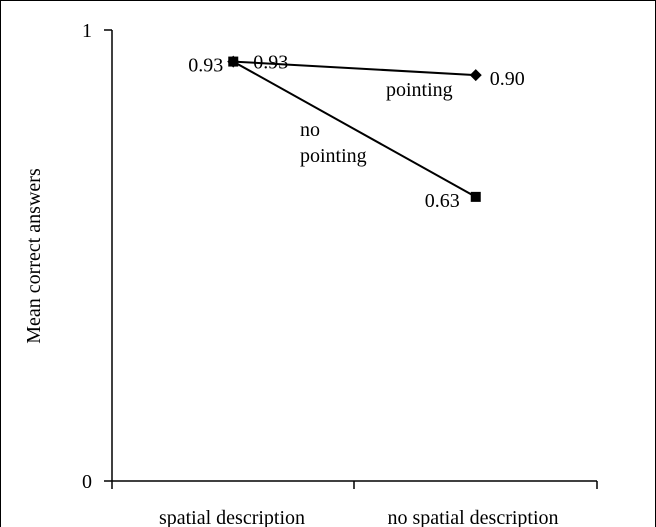 The image size is (656, 527). I want to click on data-label-no-pointing-1: 0.63, so click(442, 201).